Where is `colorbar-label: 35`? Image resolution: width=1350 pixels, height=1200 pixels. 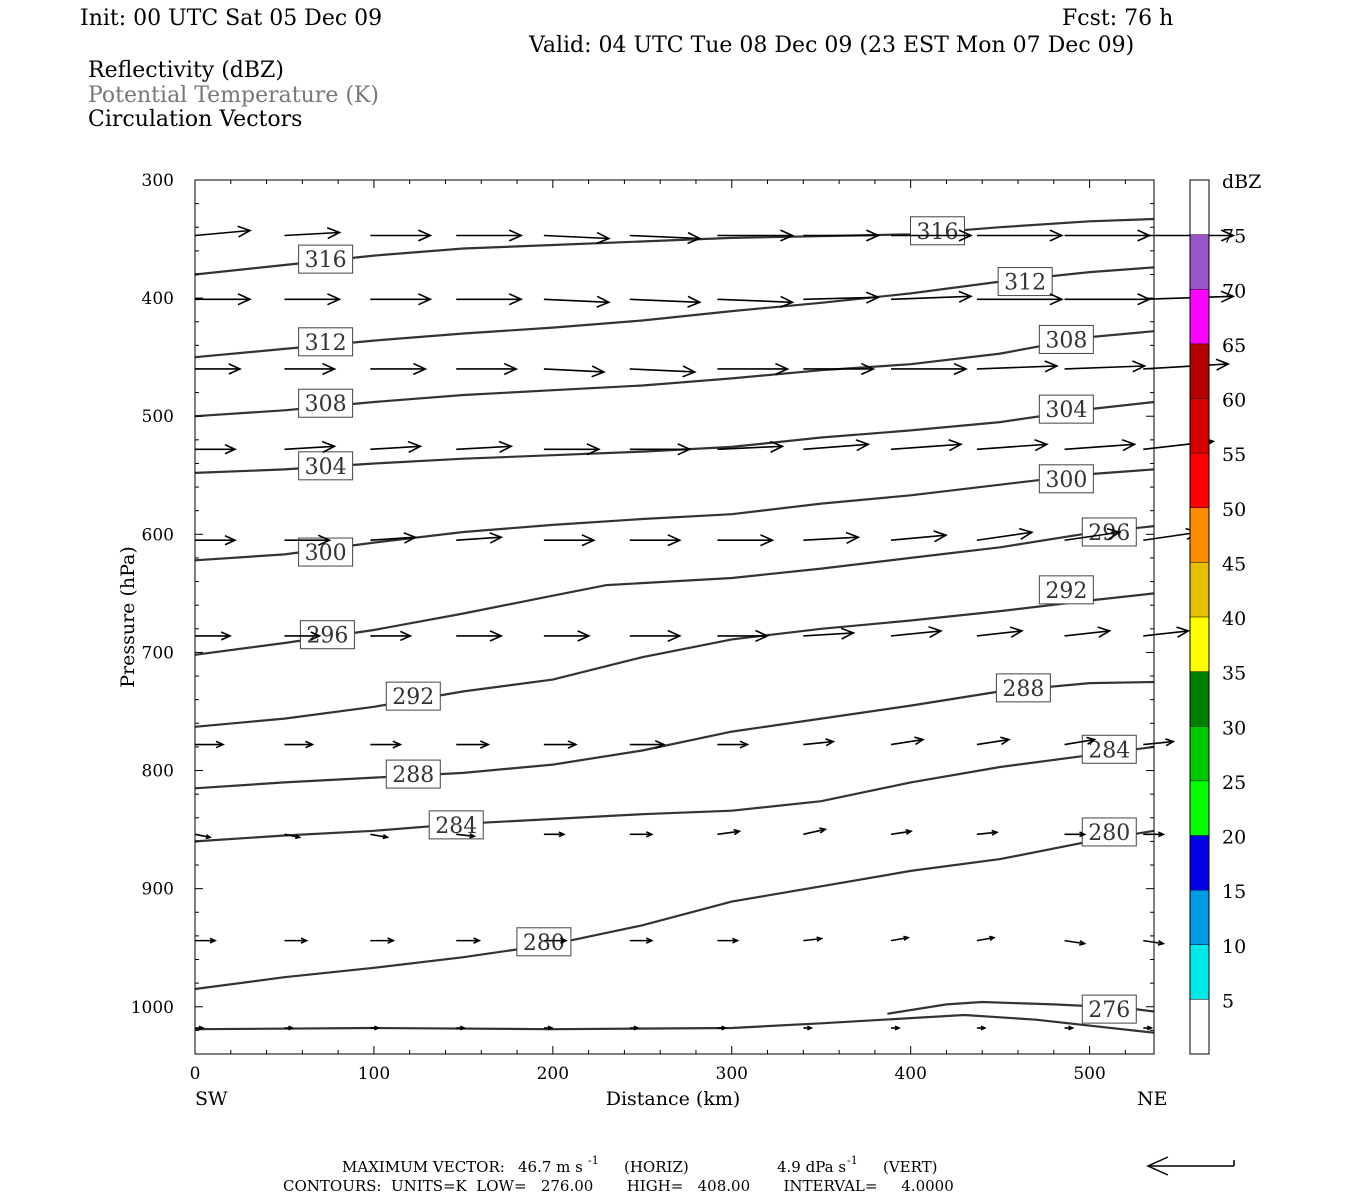
colorbar-label: 35 is located at coordinates (1234, 674).